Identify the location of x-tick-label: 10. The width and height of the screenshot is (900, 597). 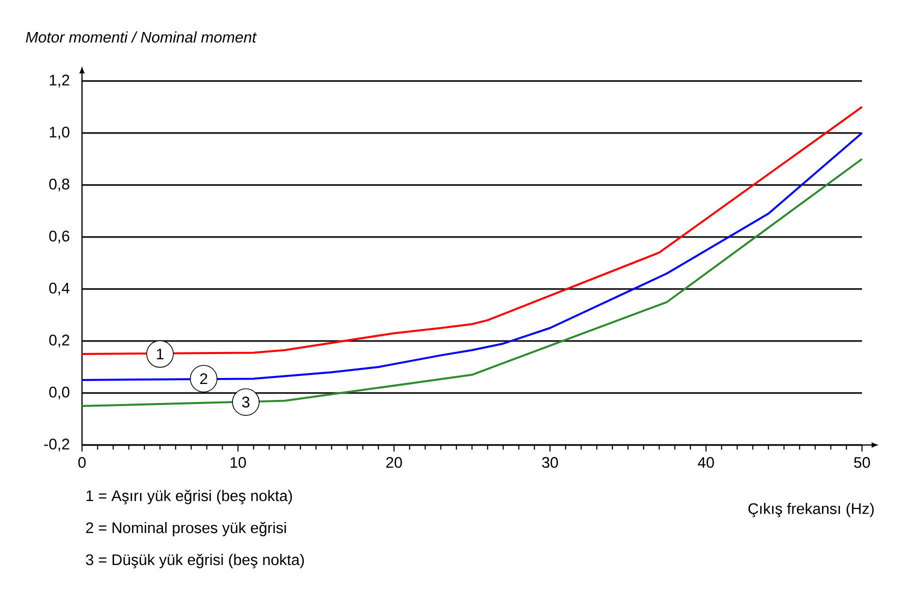
(238, 462).